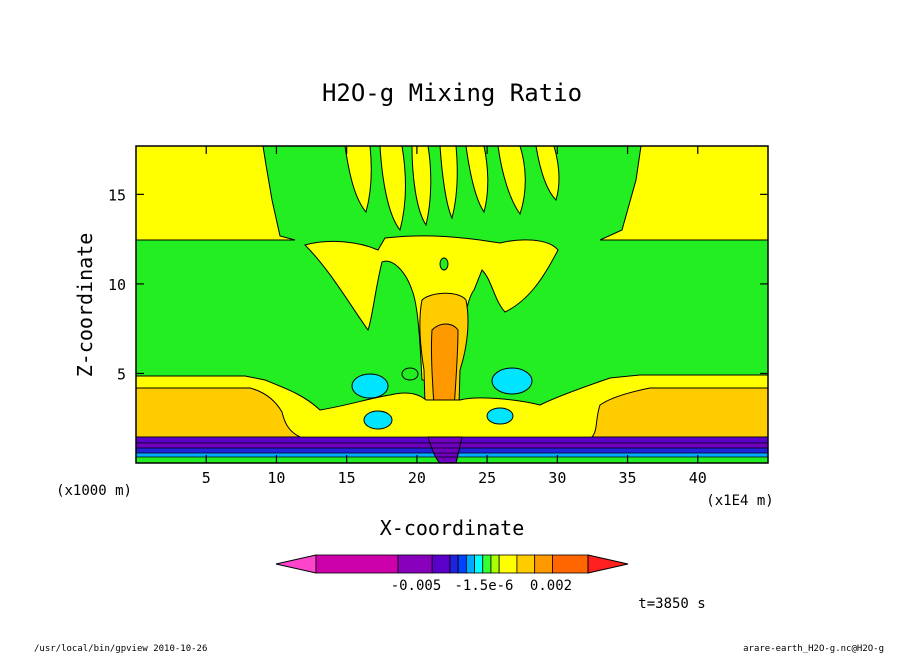 The height and width of the screenshot is (654, 904). What do you see at coordinates (117, 285) in the screenshot?
I see `y-tick-label: 10` at bounding box center [117, 285].